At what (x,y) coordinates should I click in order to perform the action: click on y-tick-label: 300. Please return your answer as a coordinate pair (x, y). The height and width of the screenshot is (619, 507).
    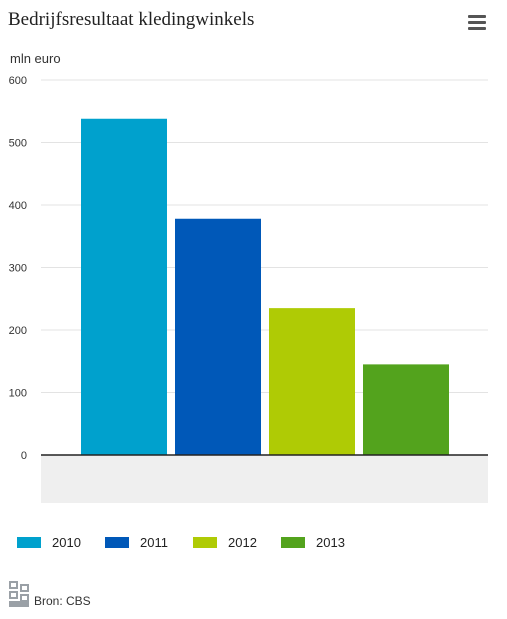
    Looking at the image, I should click on (18, 269).